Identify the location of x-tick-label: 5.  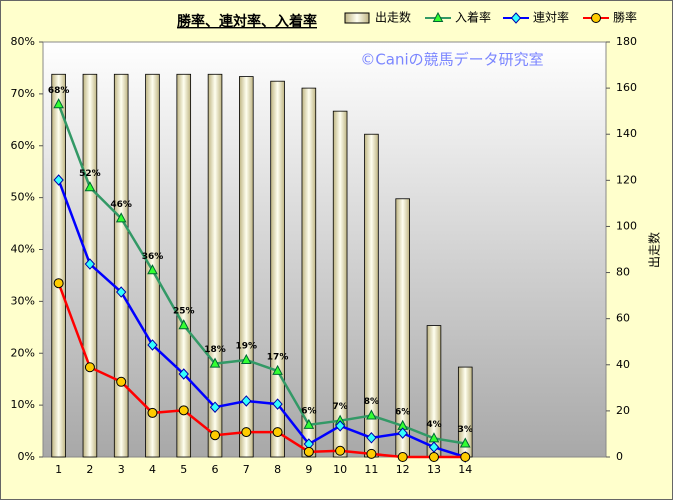
(183, 469).